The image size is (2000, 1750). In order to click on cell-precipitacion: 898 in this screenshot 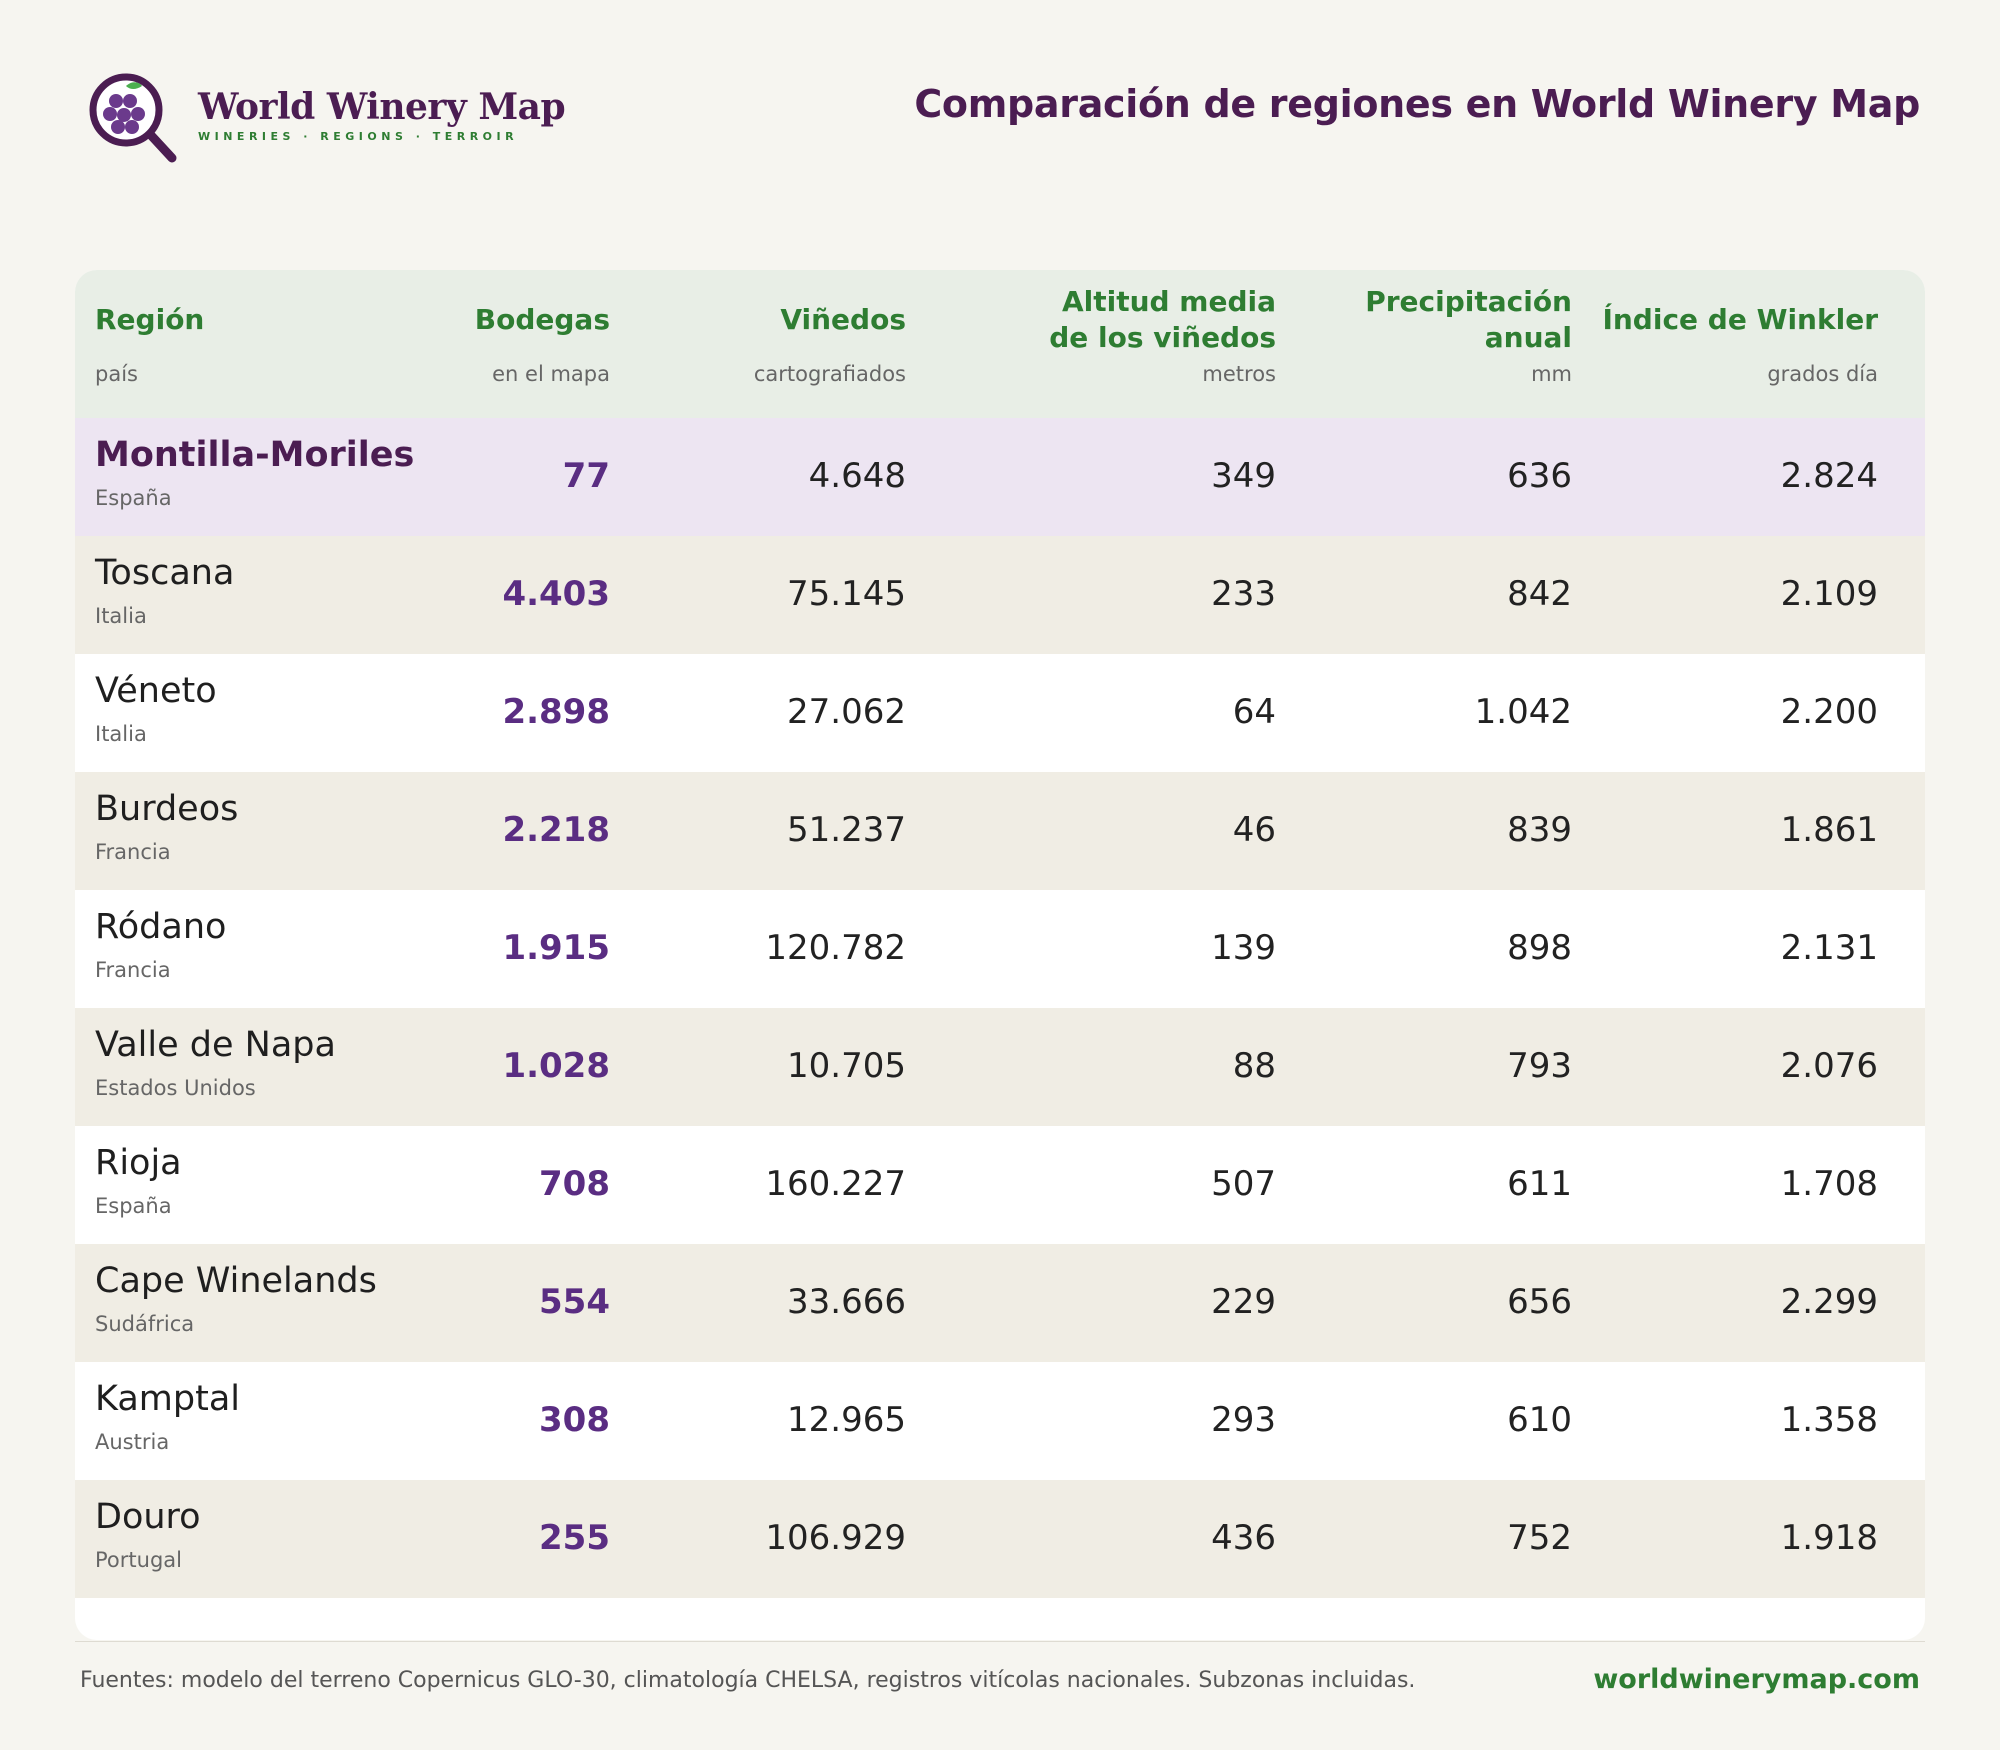, I will do `click(1539, 948)`.